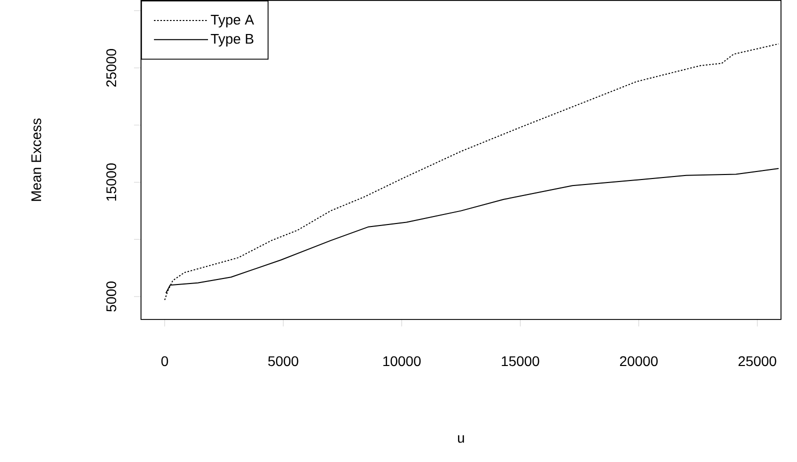 This screenshot has height=462, width=797. Describe the element at coordinates (111, 296) in the screenshot. I see `y-tick-label: 5000` at that location.